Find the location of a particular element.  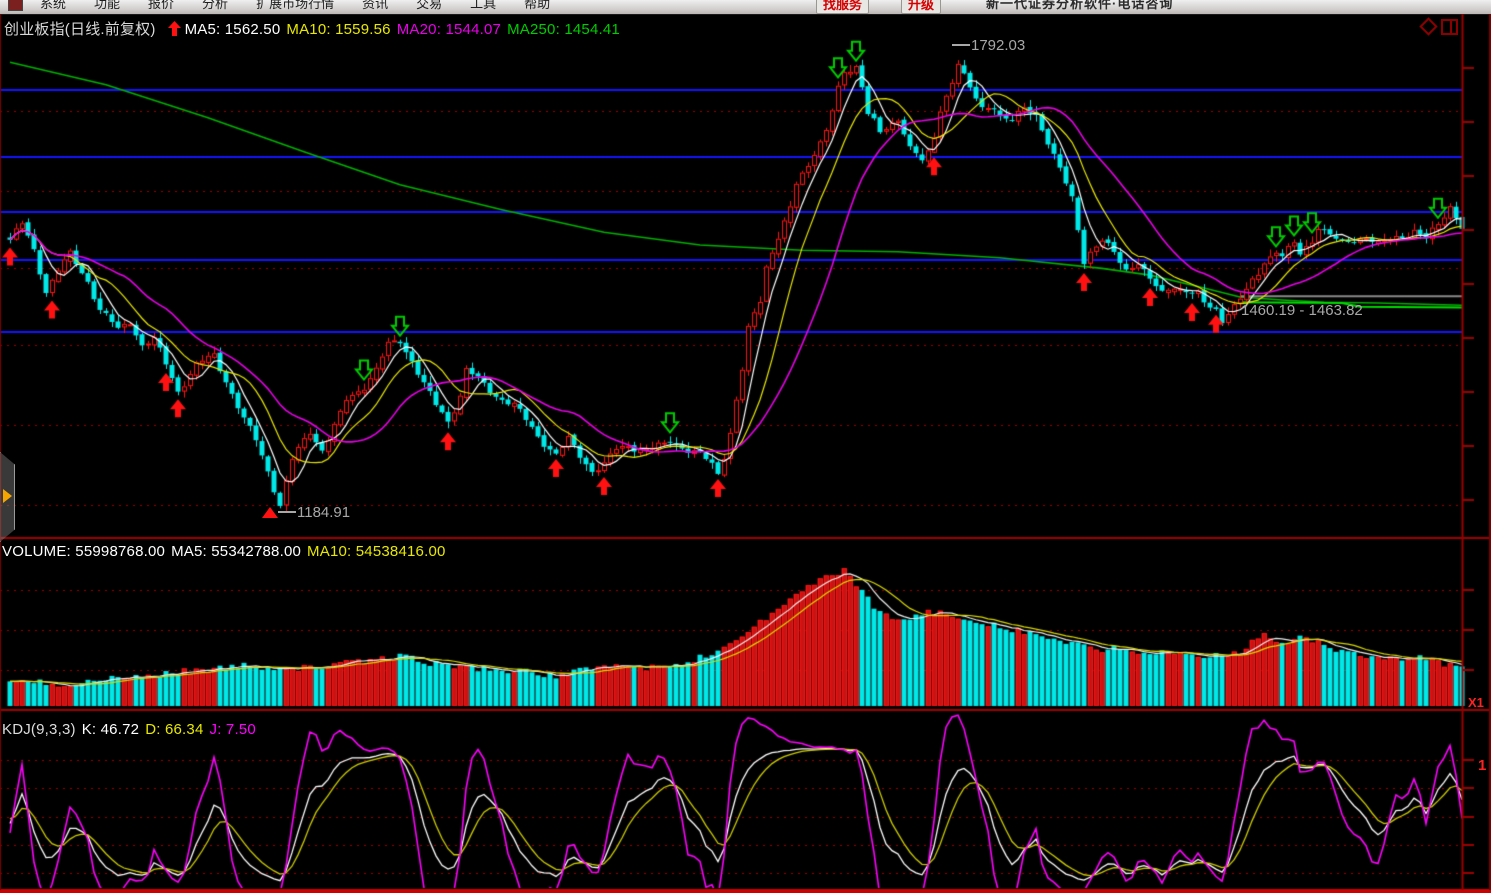

split-window-icon is located at coordinates (1449, 27).